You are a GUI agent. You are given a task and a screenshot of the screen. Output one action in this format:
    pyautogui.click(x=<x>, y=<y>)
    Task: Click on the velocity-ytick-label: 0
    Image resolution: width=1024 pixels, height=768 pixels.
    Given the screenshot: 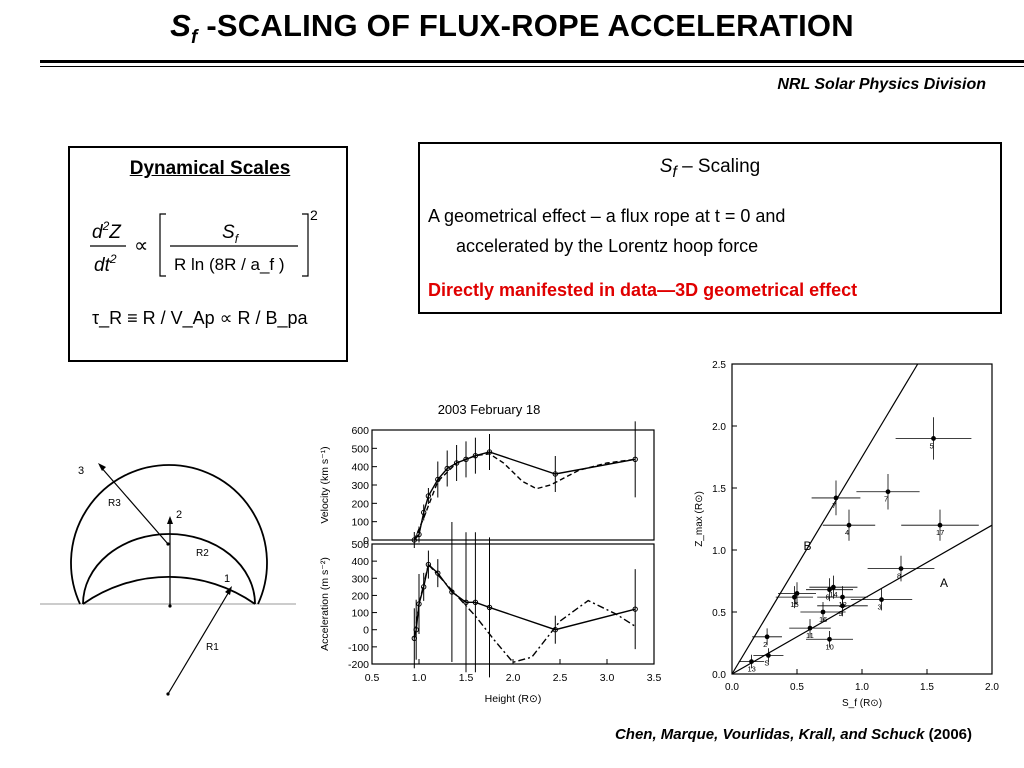 What is the action you would take?
    pyautogui.click(x=366, y=541)
    